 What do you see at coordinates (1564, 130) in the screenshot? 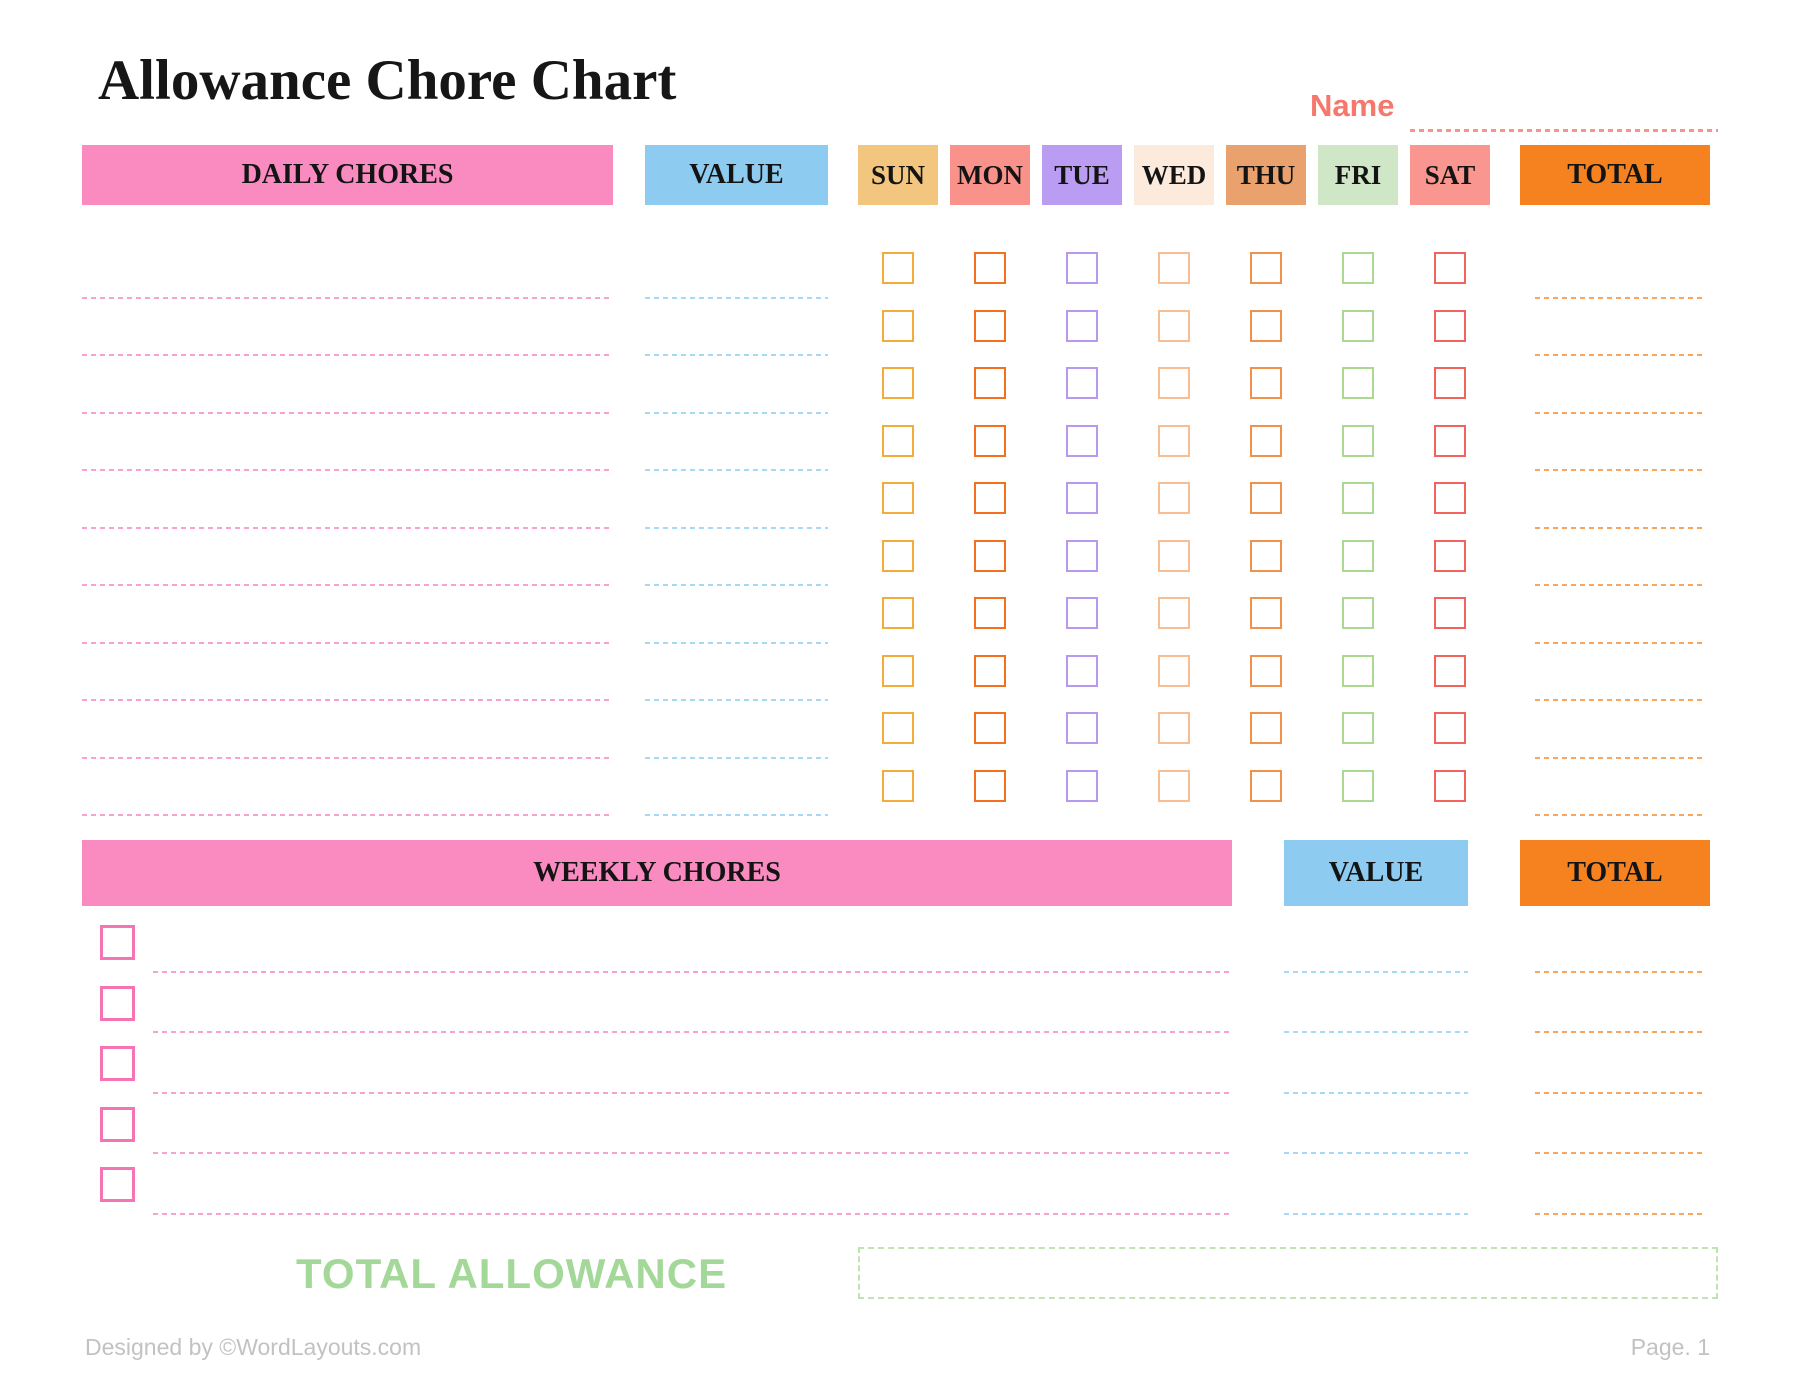
I see `name-input-line` at bounding box center [1564, 130].